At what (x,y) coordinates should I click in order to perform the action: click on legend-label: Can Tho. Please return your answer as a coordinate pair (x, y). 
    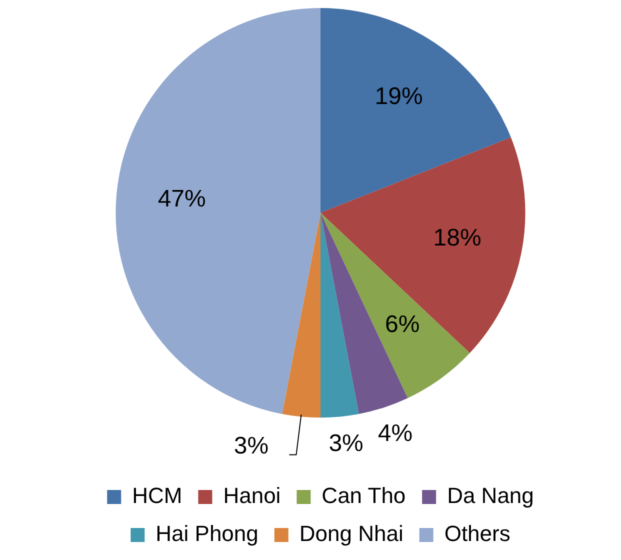
    Looking at the image, I should click on (364, 495).